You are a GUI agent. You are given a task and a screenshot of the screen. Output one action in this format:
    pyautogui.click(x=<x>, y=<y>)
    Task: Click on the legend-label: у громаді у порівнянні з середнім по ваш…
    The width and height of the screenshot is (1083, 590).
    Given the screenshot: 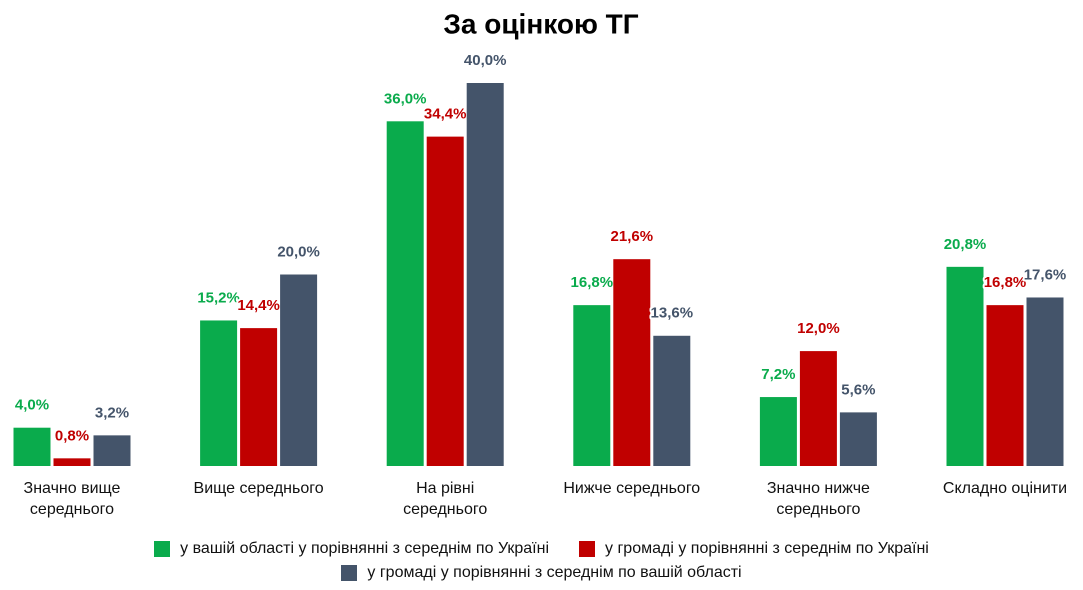 What is the action you would take?
    pyautogui.click(x=554, y=572)
    